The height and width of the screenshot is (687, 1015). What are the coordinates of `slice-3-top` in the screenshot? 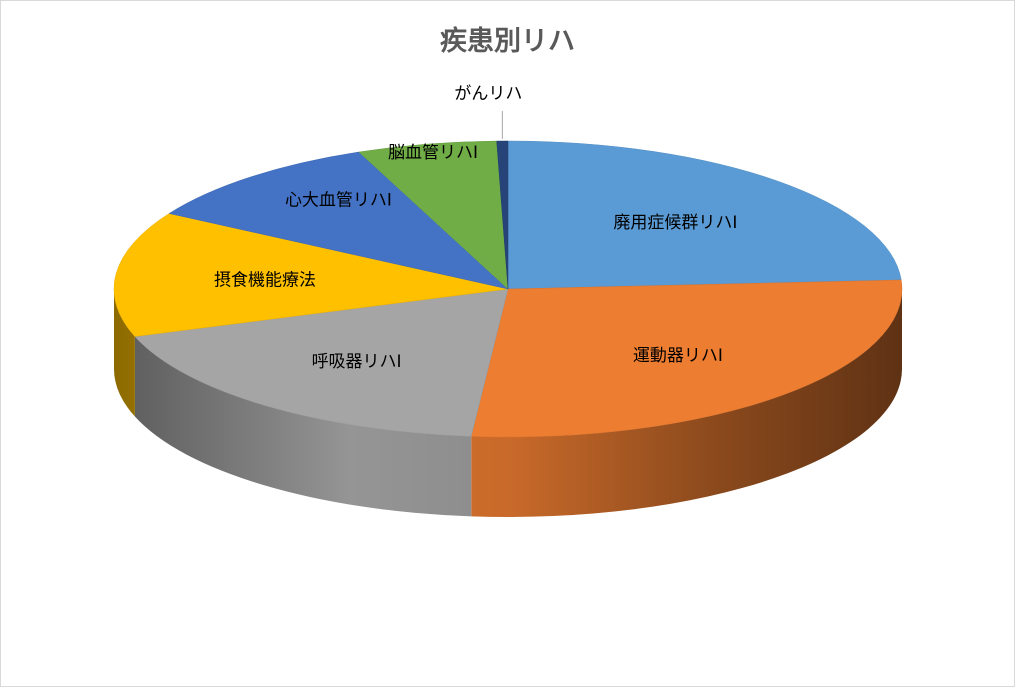 It's located at (321, 362).